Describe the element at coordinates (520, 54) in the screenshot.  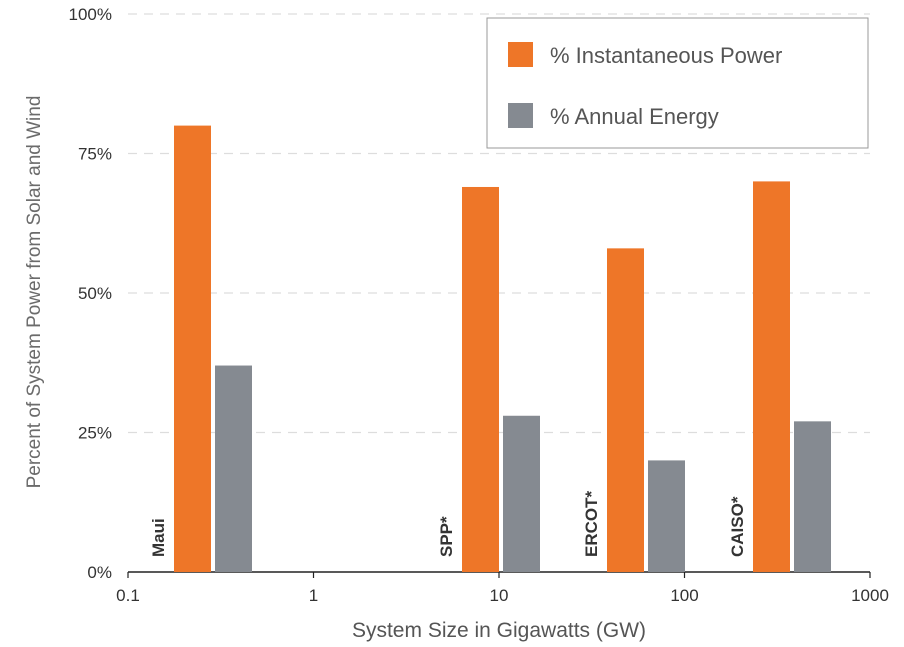
I see `legend-swatch-instantaneous` at that location.